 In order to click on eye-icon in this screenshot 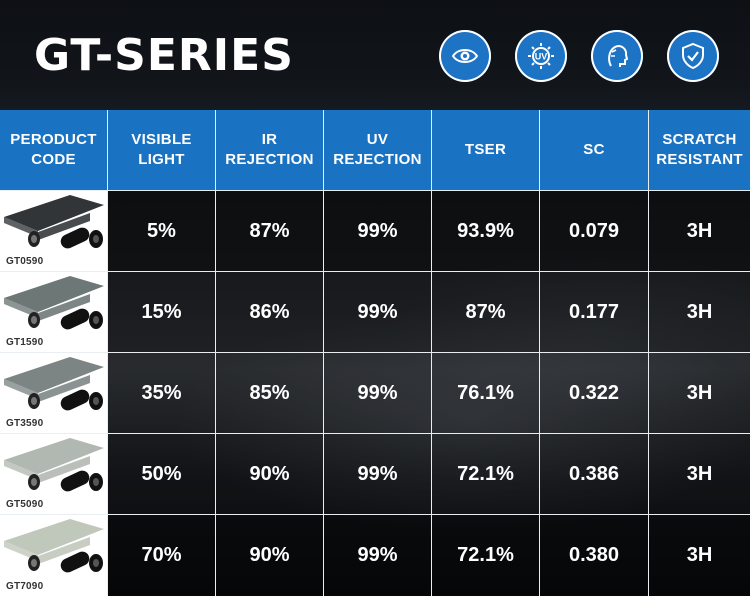, I will do `click(465, 56)`.